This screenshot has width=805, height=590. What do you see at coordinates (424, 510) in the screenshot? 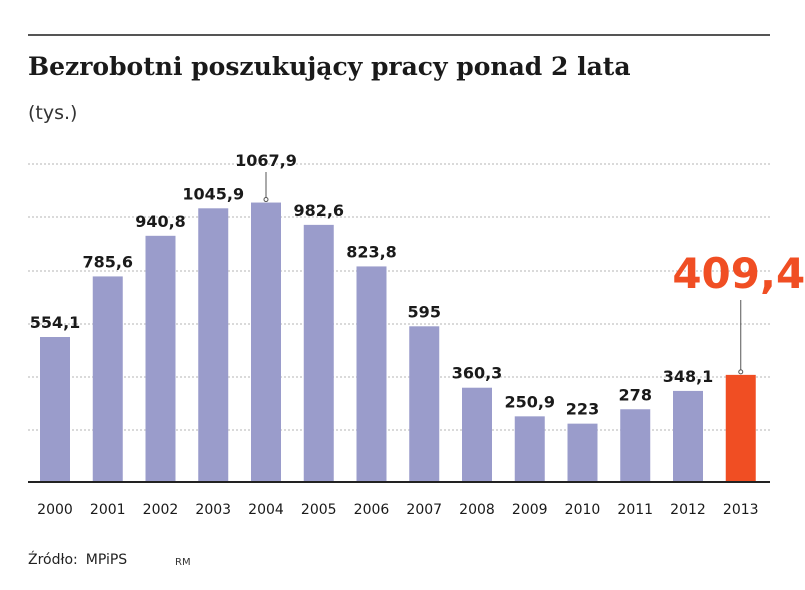
I see `x-tick-2007: 2007` at bounding box center [424, 510].